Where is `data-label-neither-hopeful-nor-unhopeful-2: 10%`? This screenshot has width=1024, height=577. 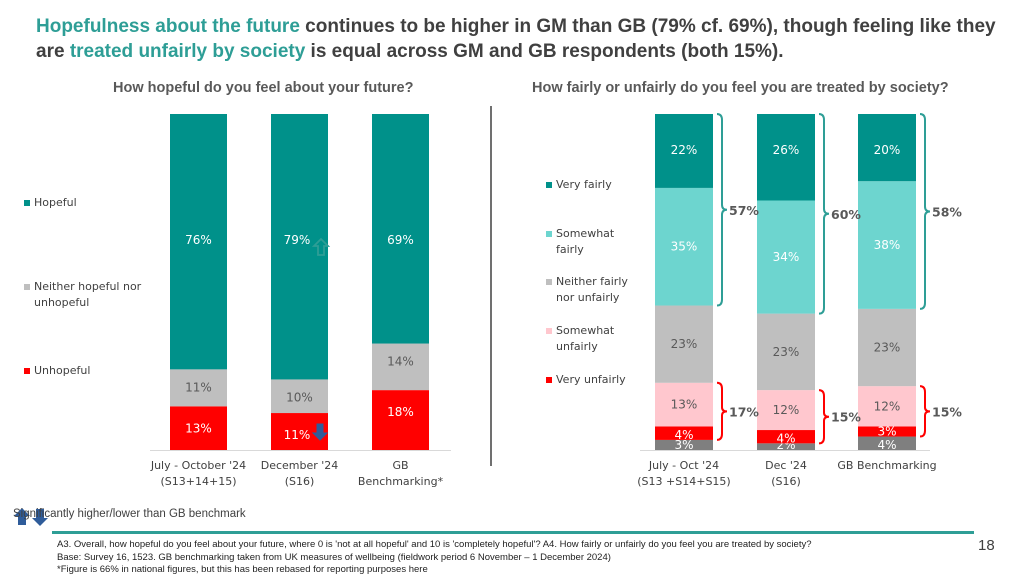 data-label-neither-hopeful-nor-unhopeful-2: 10% is located at coordinates (299, 397).